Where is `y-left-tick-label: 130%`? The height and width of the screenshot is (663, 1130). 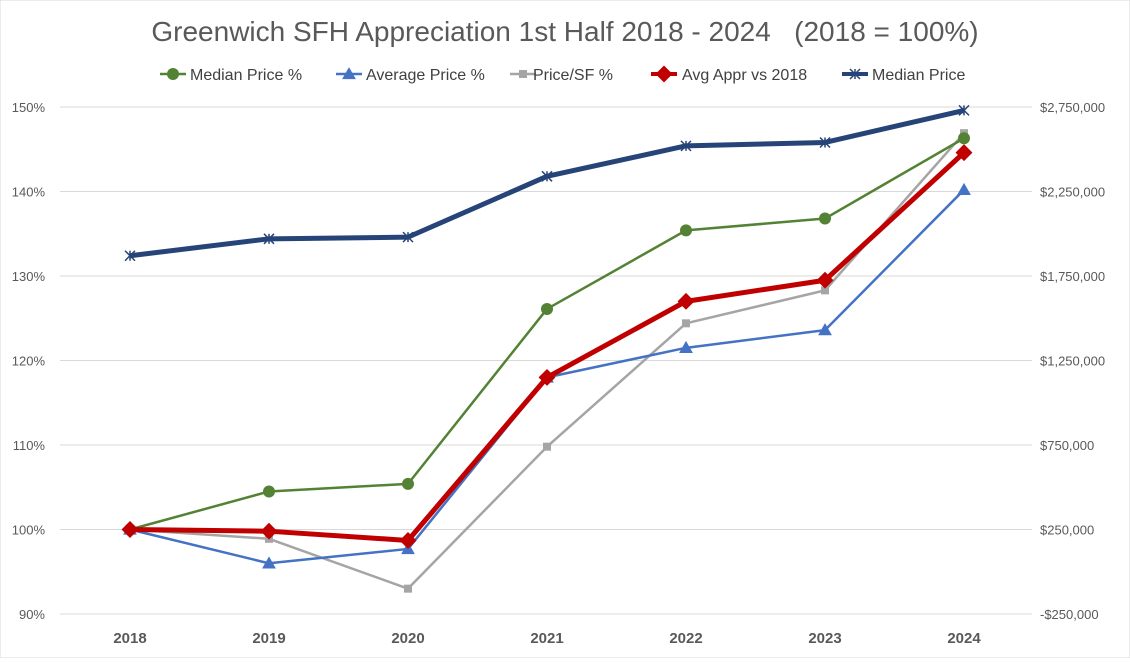 y-left-tick-label: 130% is located at coordinates (29, 276).